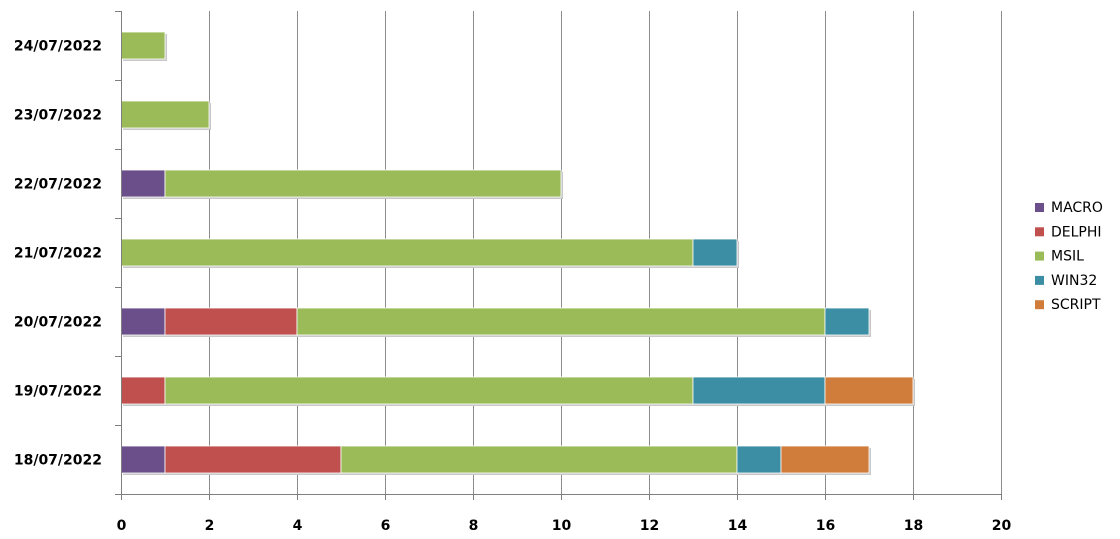 This screenshot has width=1120, height=539. I want to click on legend-label-delphi: DELPHI, so click(1076, 232).